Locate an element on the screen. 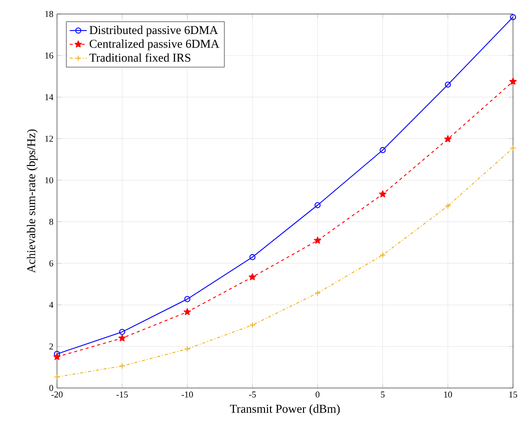  x-tick-label: 10 is located at coordinates (448, 395).